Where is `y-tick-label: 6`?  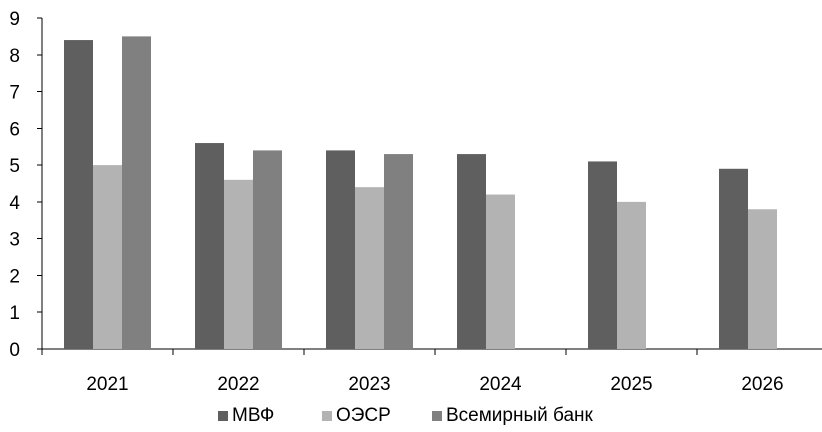 y-tick-label: 6 is located at coordinates (14, 129).